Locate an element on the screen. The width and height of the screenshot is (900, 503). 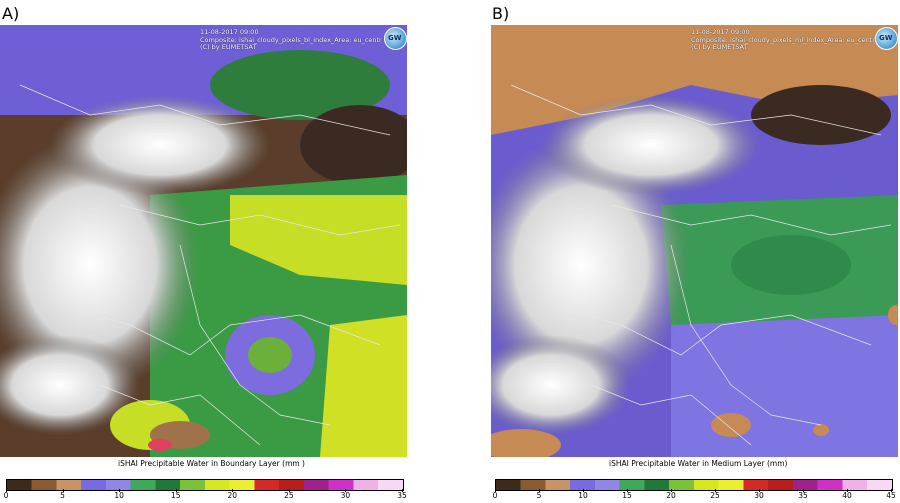
colorbar-tick-label: 40 is located at coordinates (847, 495).